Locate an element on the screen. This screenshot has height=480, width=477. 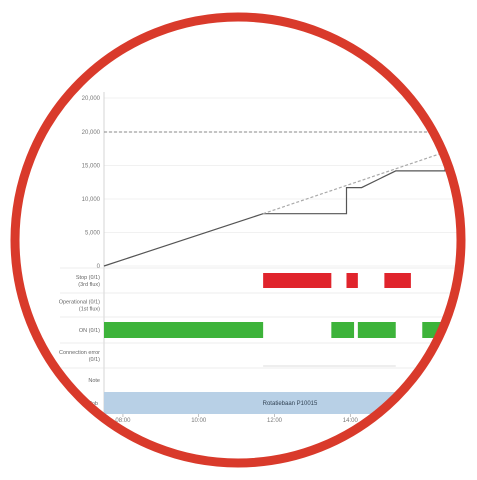
lane-label: (1st flux) is located at coordinates (89, 310).